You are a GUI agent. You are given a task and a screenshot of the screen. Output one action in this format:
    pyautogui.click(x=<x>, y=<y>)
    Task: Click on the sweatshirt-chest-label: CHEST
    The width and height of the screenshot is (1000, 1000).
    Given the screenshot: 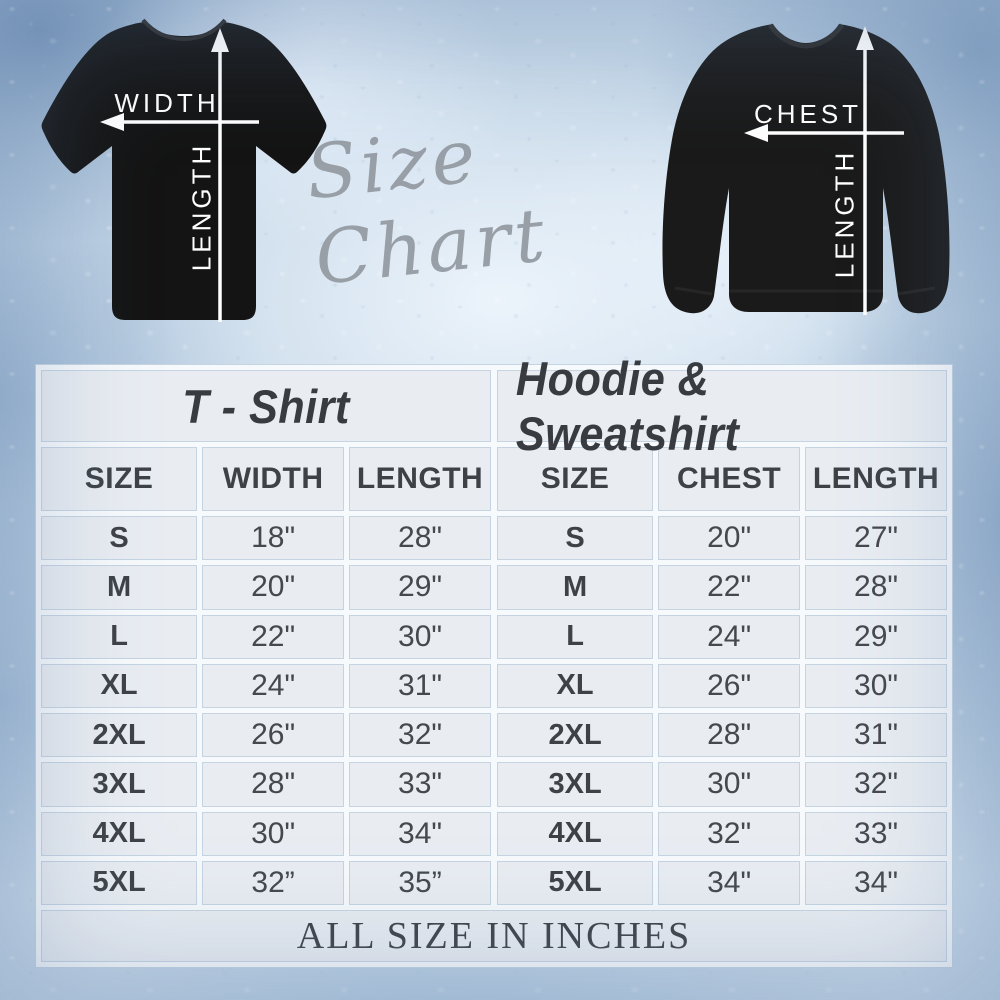 What is the action you would take?
    pyautogui.click(x=808, y=114)
    